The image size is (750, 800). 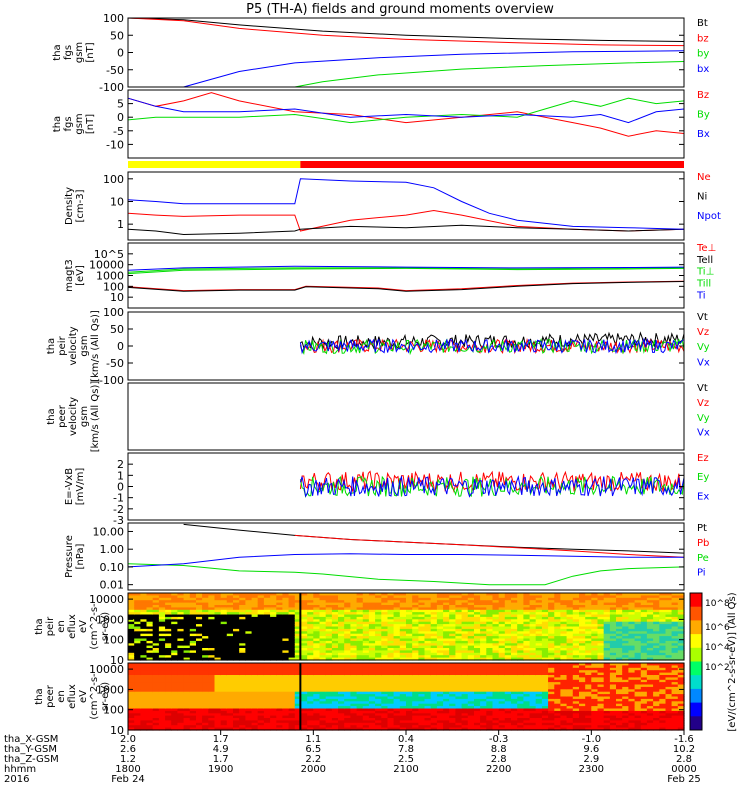 I want to click on y-axis-label: tha, so click(x=51, y=346).